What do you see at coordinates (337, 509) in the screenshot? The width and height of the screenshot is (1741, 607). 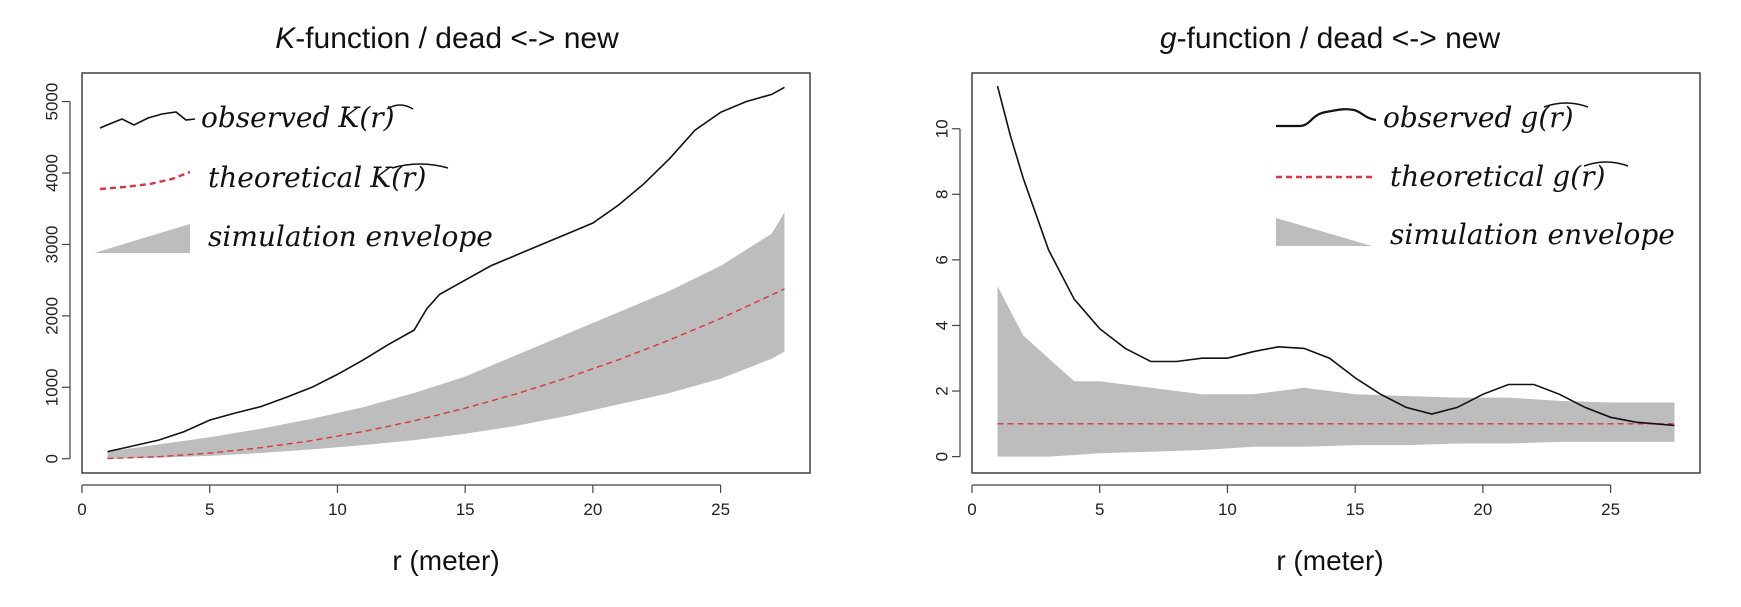 I see `k-x-tick-label-2: 10` at bounding box center [337, 509].